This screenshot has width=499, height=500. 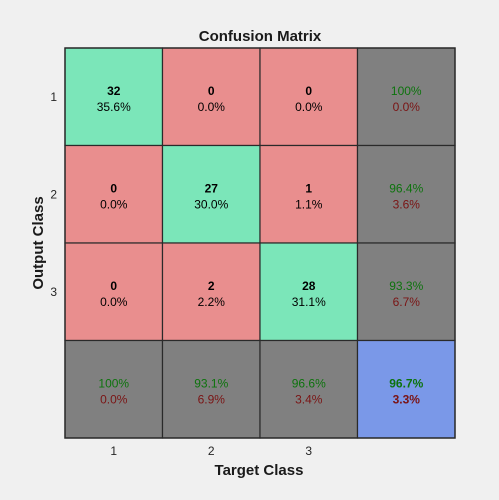 I want to click on matrix-cell-label-bottom: 1.1%, so click(x=309, y=204).